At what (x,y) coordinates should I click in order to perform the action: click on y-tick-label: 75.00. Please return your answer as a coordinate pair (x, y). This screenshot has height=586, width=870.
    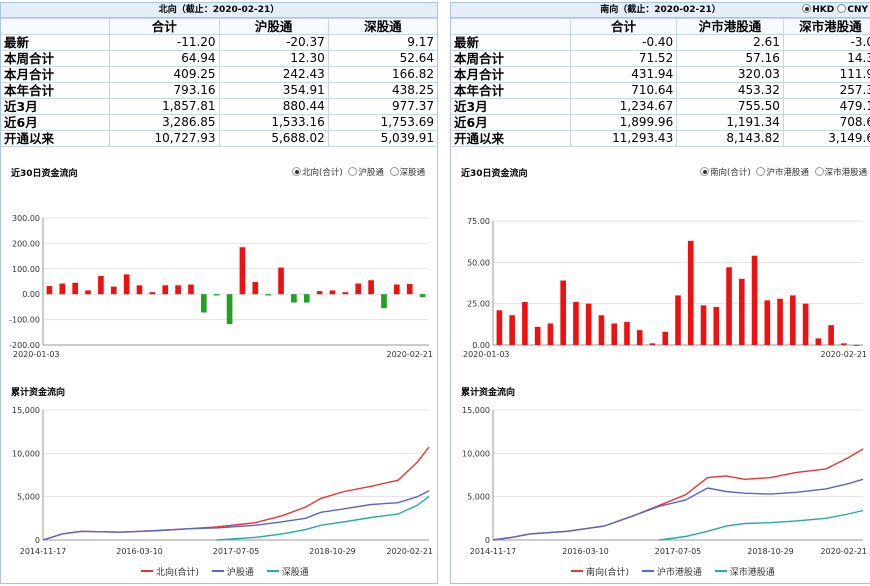
    Looking at the image, I should click on (478, 221).